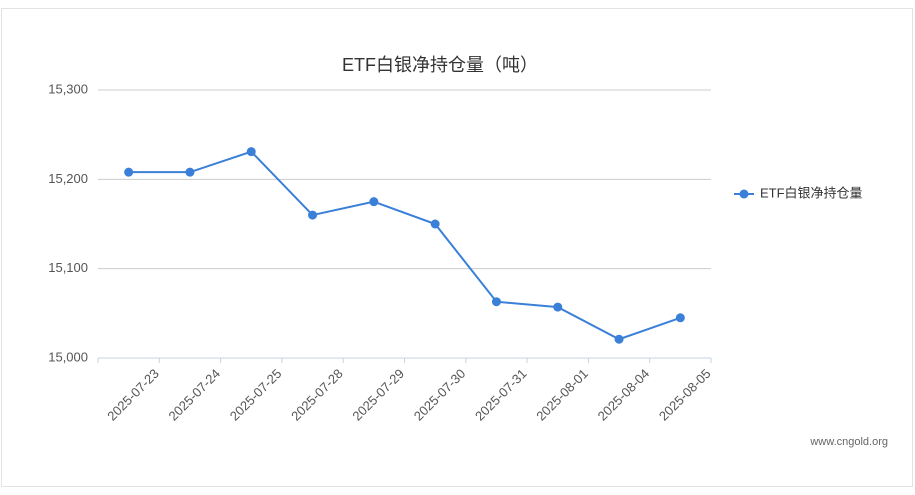 This screenshot has height=495, width=915. What do you see at coordinates (744, 194) in the screenshot?
I see `legend-marker` at bounding box center [744, 194].